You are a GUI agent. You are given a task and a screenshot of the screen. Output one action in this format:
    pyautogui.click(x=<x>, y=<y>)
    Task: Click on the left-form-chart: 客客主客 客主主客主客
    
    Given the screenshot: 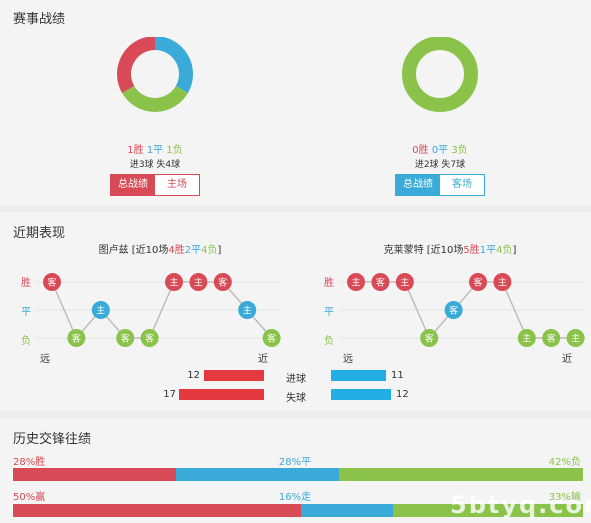 What is the action you would take?
    pyautogui.click(x=159, y=310)
    